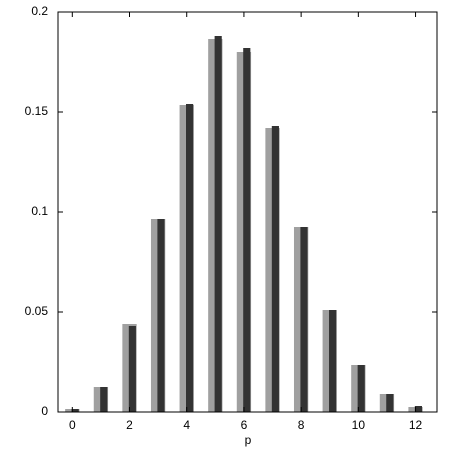 The height and width of the screenshot is (452, 458). I want to click on y-tick-label: 0, so click(44, 411).